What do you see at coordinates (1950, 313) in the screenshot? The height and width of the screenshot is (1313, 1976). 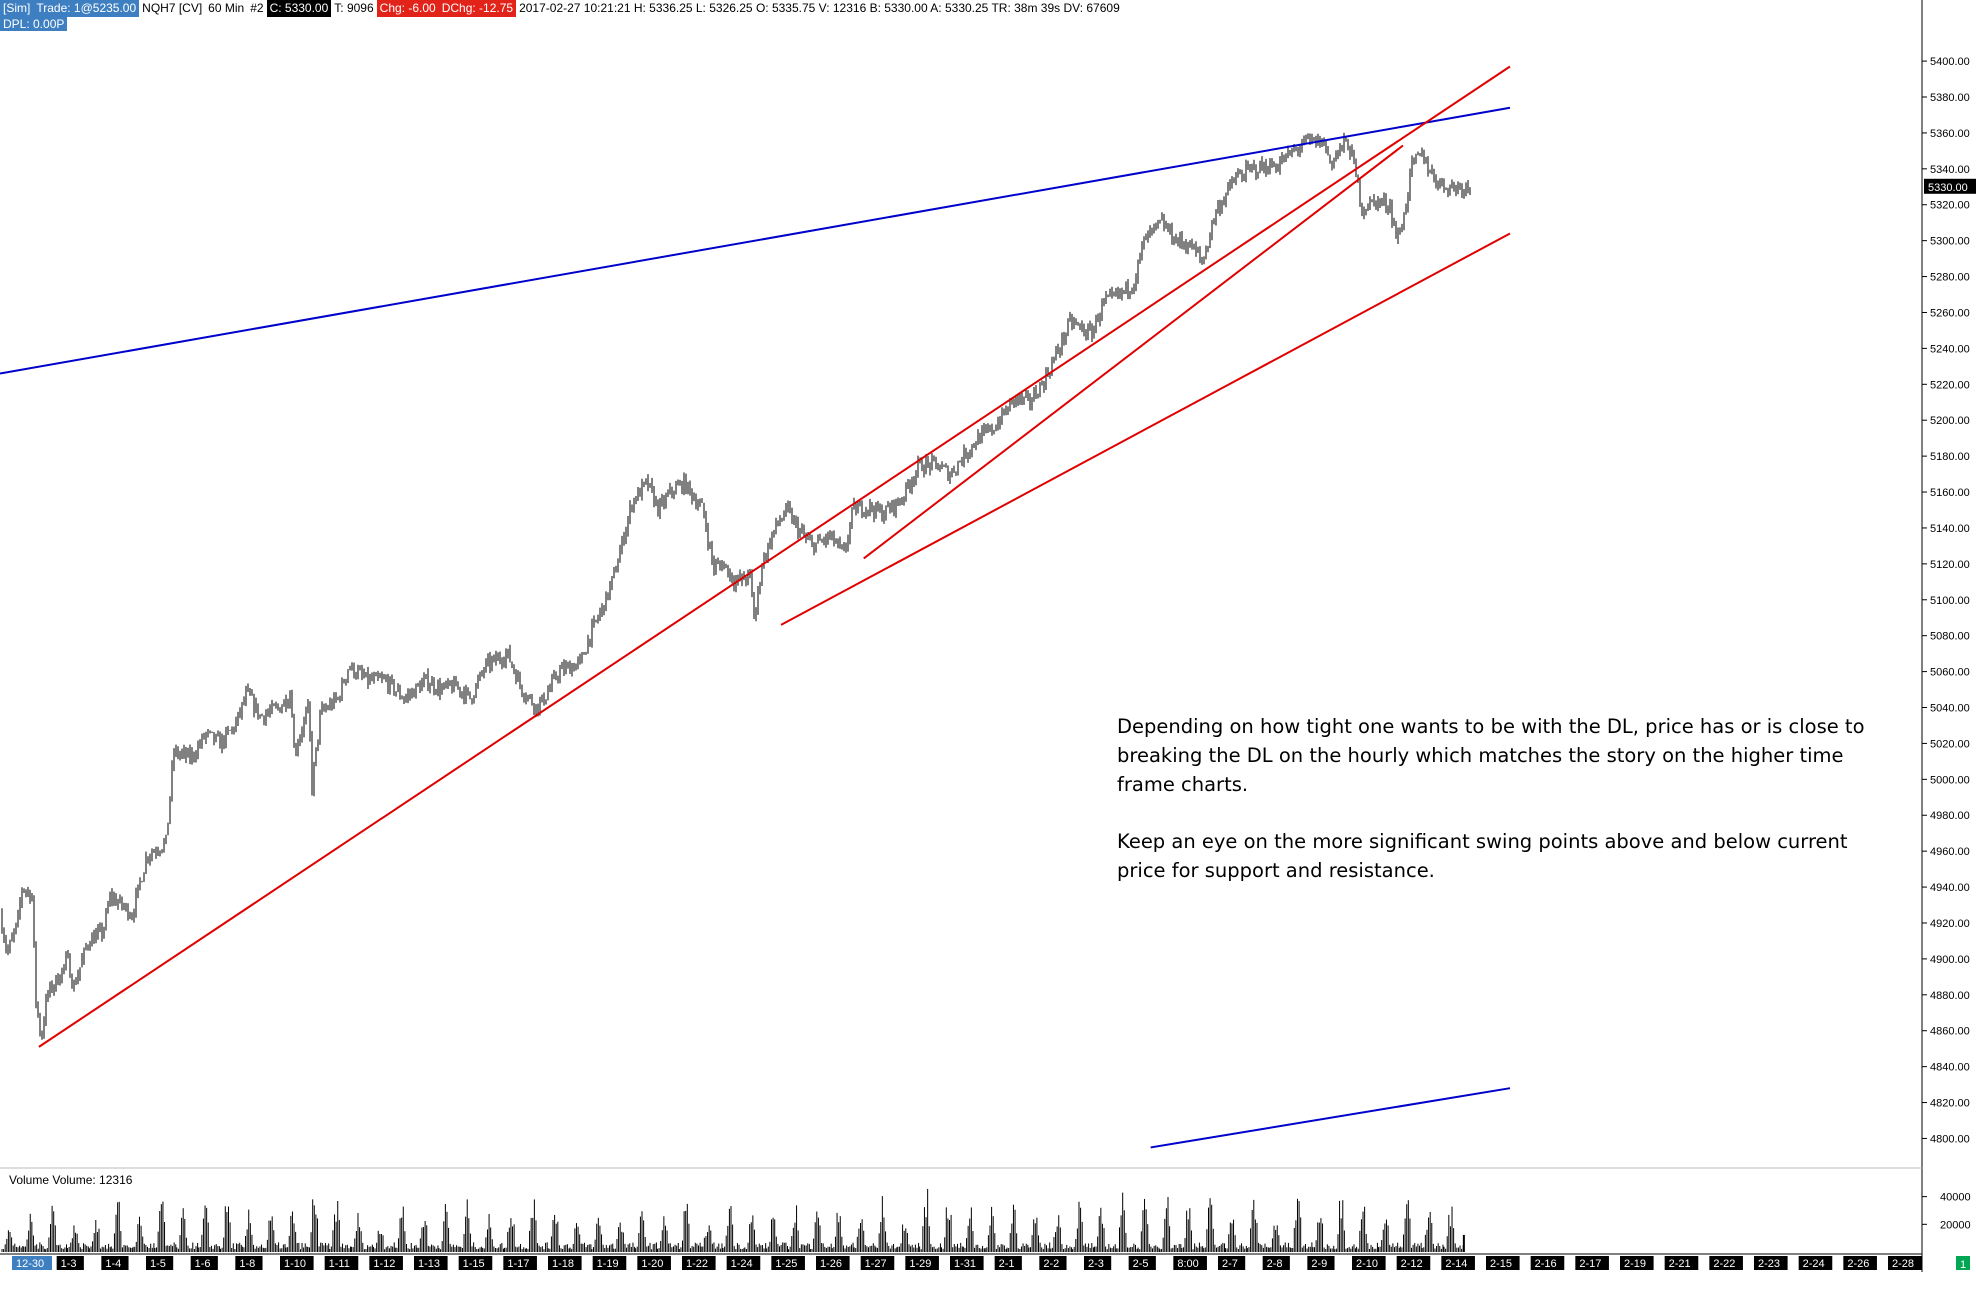 I see `price-axis-tick-label: 5260.00` at bounding box center [1950, 313].